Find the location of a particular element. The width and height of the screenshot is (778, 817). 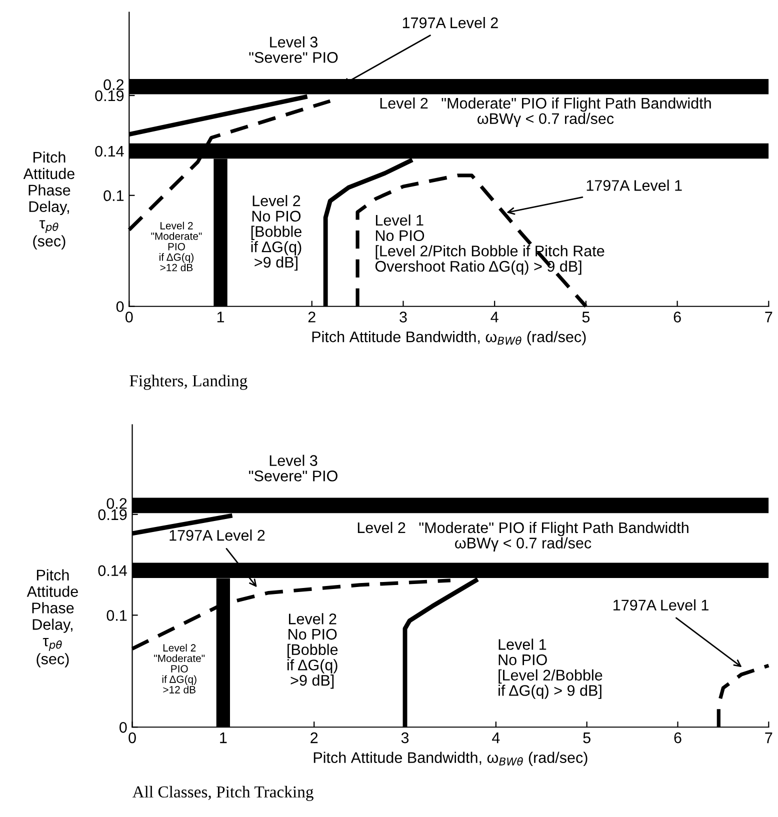

text: Fighters, Landing is located at coordinates (189, 382).